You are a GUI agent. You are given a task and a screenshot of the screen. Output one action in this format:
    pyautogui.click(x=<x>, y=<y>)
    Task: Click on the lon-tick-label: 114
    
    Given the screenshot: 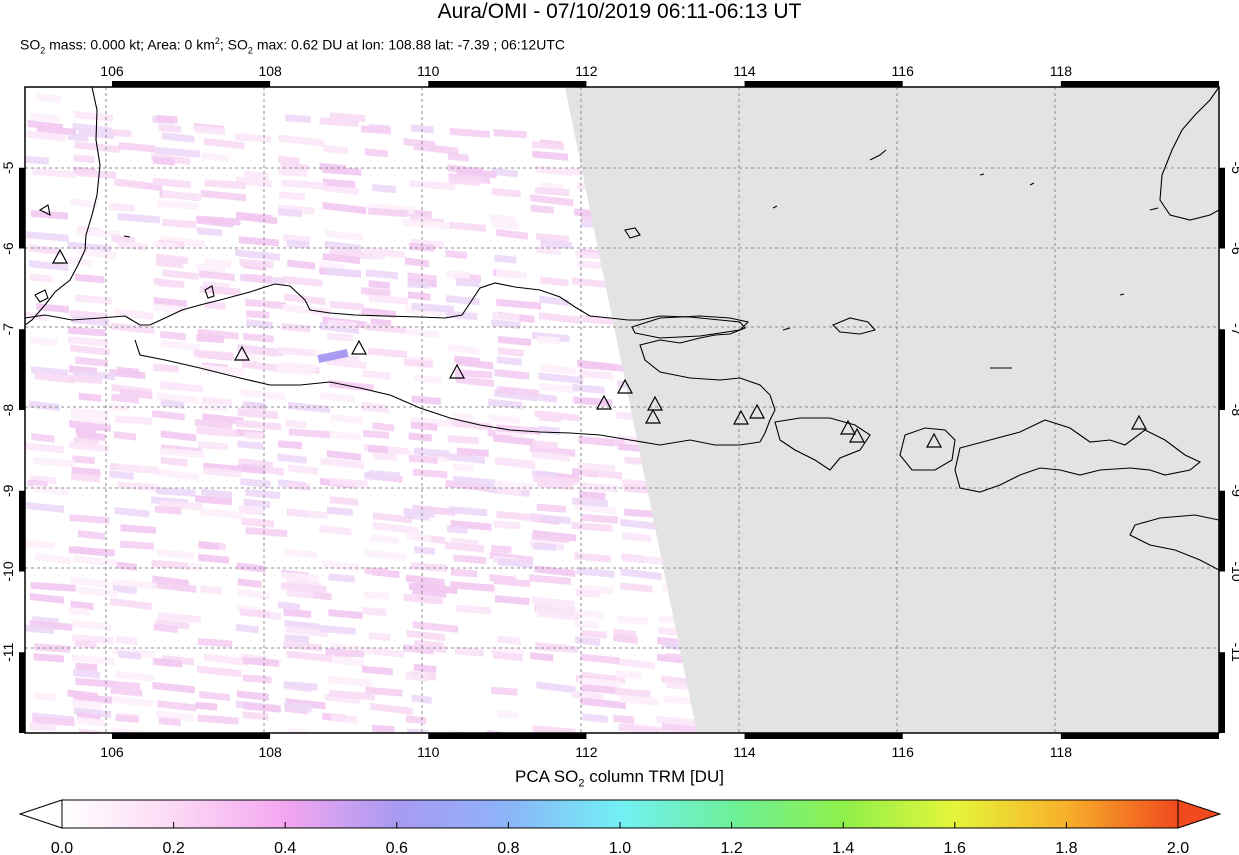 What is the action you would take?
    pyautogui.click(x=744, y=752)
    